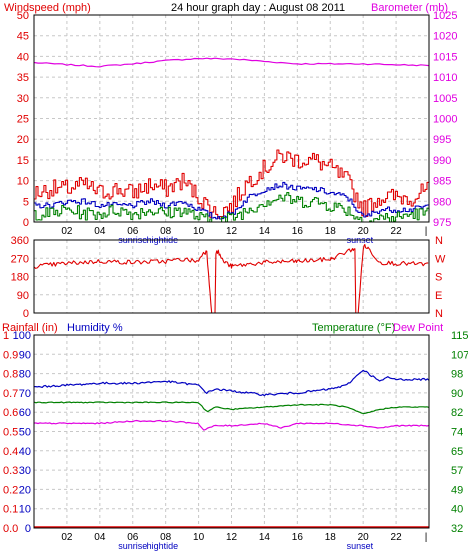 Image resolution: width=468 pixels, height=559 pixels. I want to click on direction-tick-label: 360, so click(20, 241).